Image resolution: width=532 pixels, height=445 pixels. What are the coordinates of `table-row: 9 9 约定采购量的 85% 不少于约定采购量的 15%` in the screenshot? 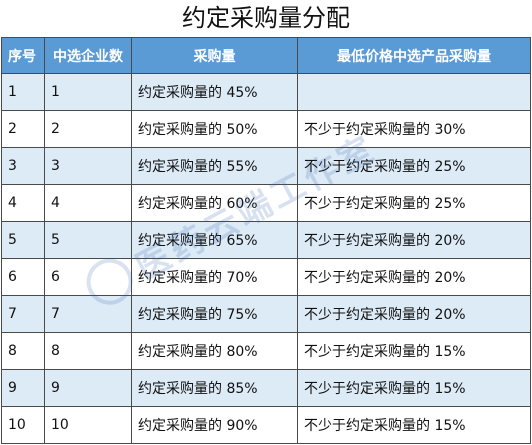 It's located at (266, 388).